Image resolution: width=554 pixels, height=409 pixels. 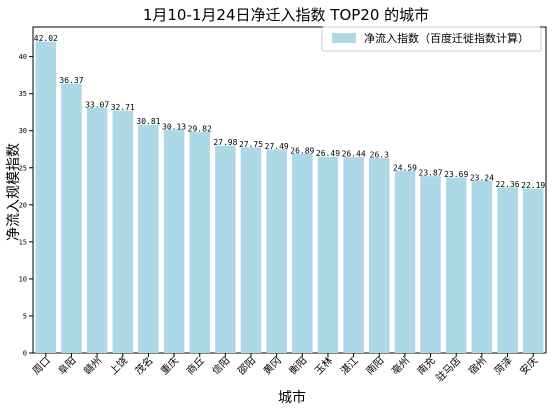 I want to click on data-label: 27.98, so click(x=225, y=142).